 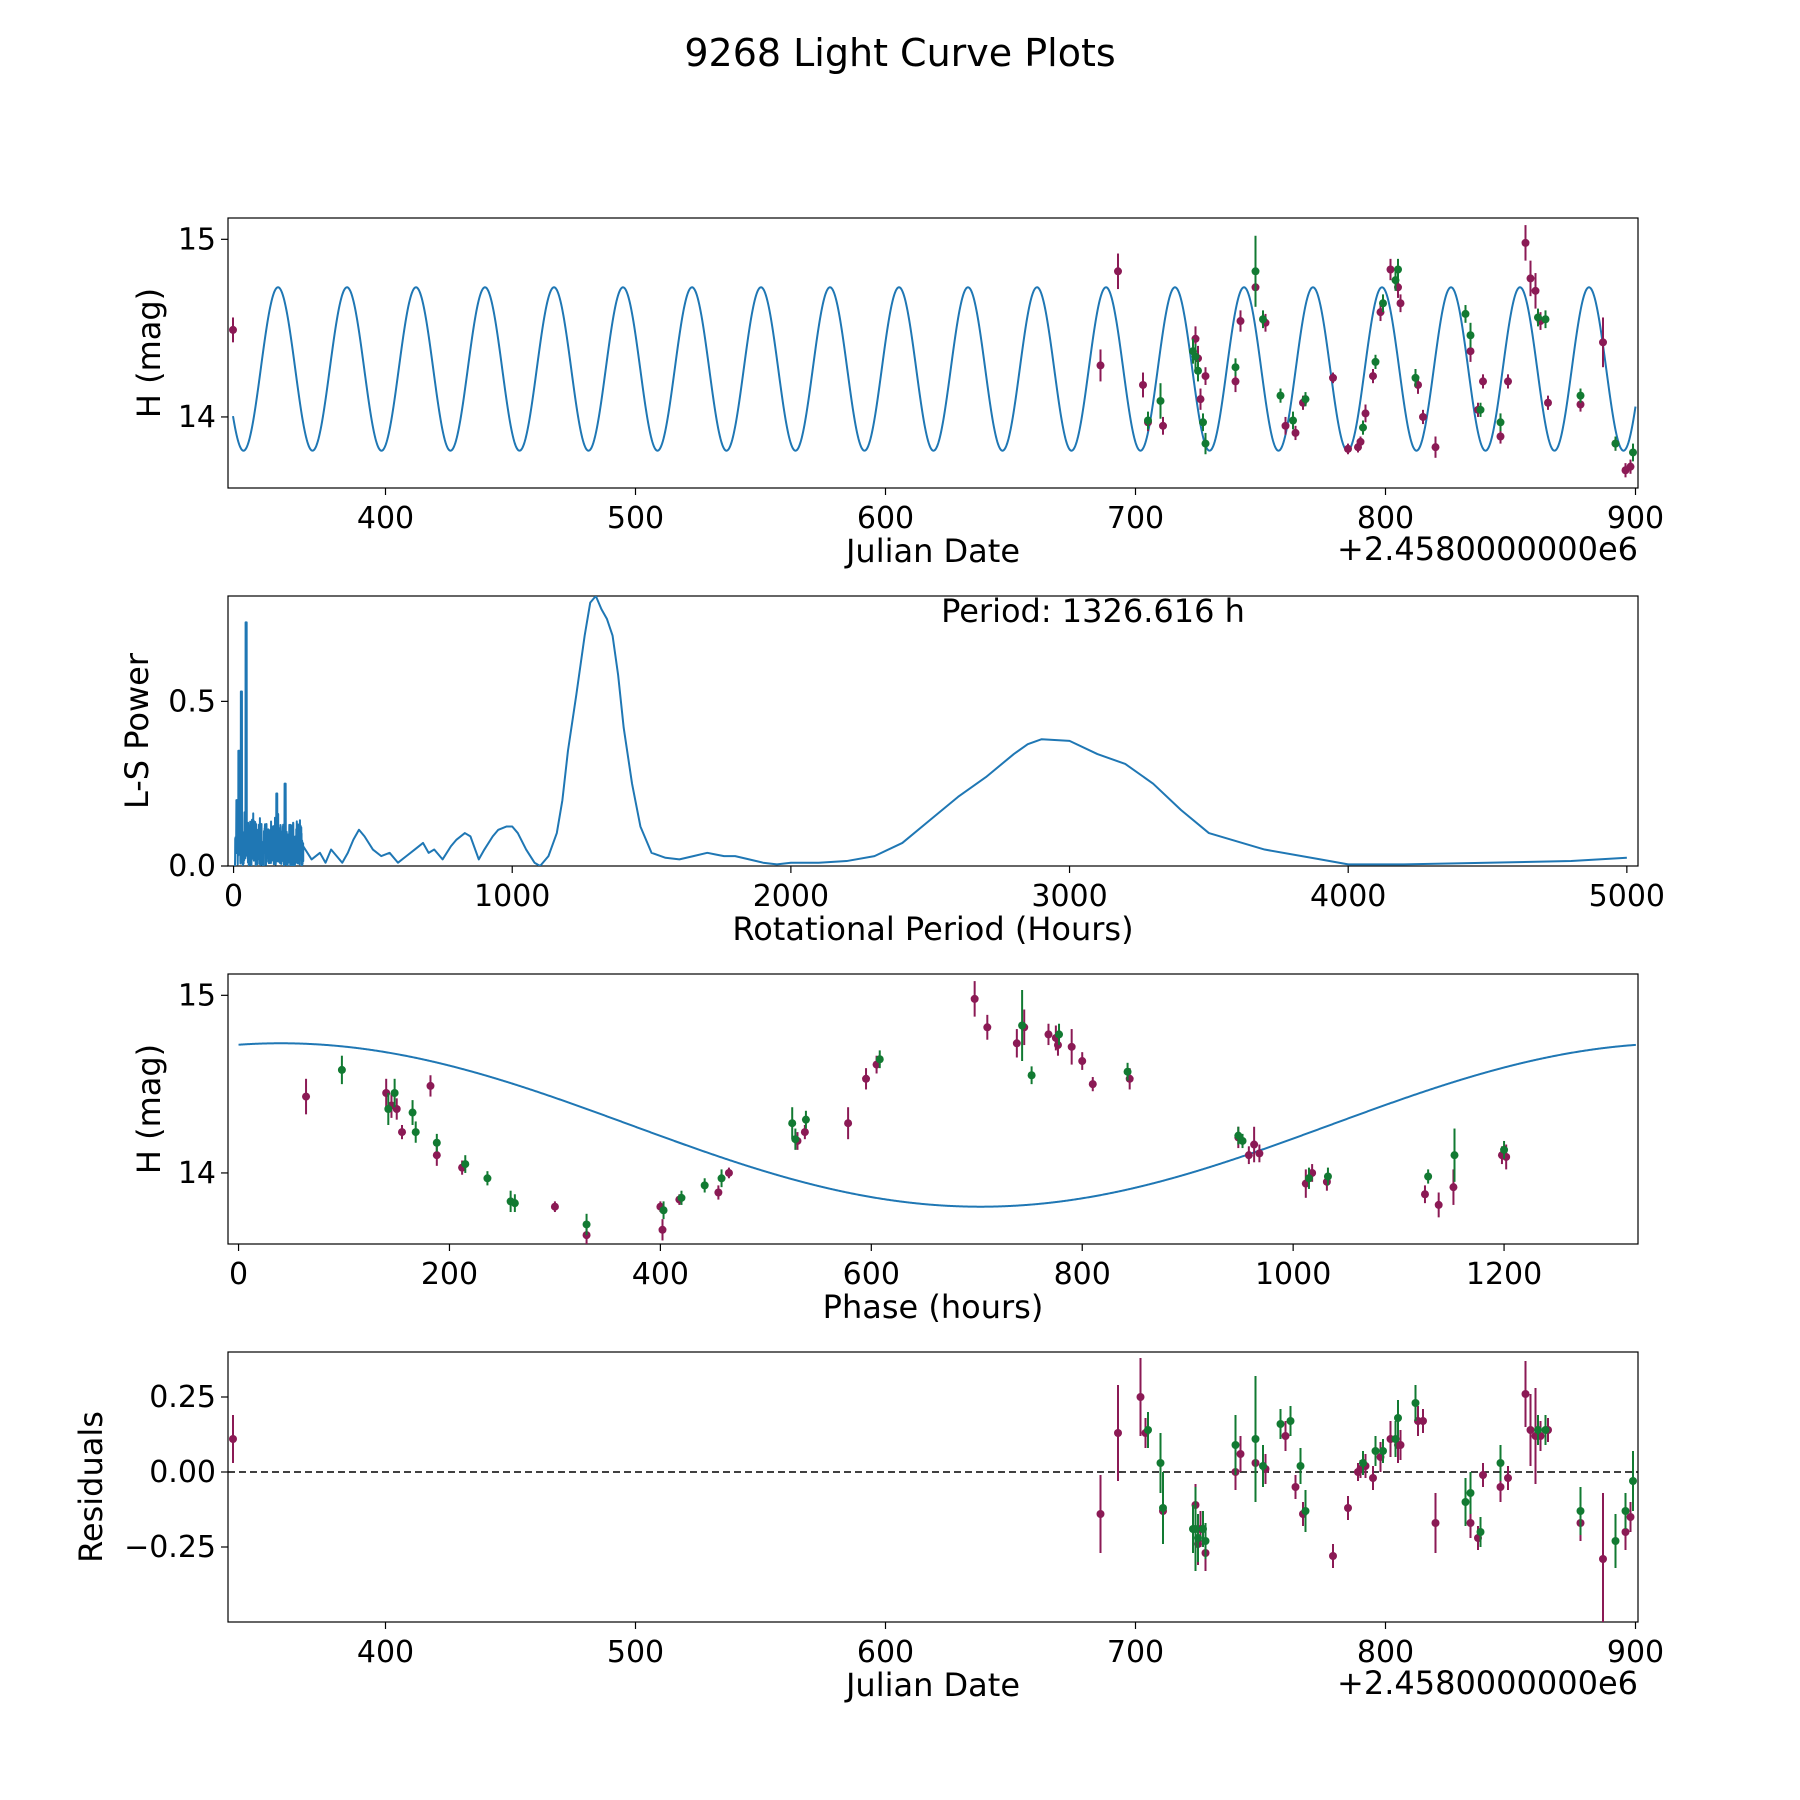 I want to click on phase-folded-xtick-label: 1000, so click(x=1293, y=1274).